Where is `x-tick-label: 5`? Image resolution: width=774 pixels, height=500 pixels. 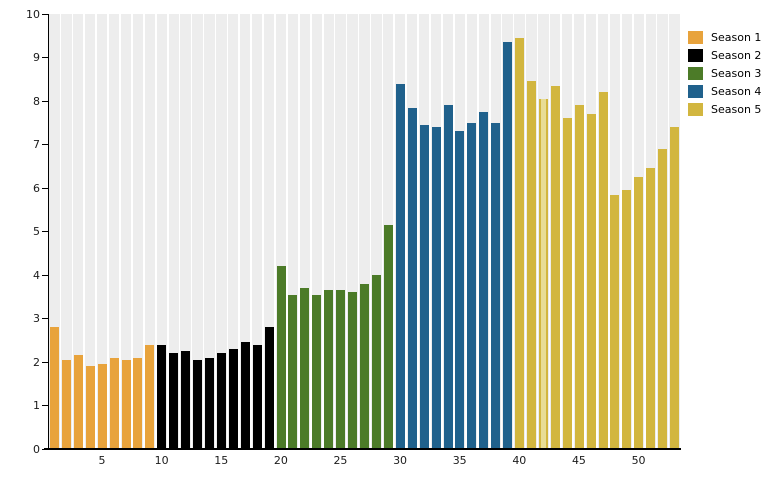 x-tick-label: 5 is located at coordinates (102, 460).